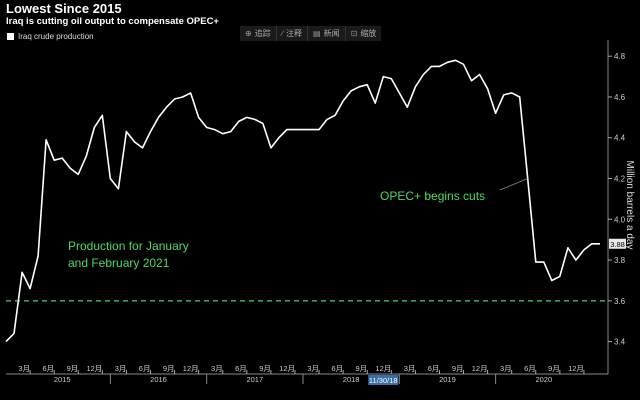 The image size is (640, 400). What do you see at coordinates (620, 179) in the screenshot?
I see `y-tick-label: 4.2` at bounding box center [620, 179].